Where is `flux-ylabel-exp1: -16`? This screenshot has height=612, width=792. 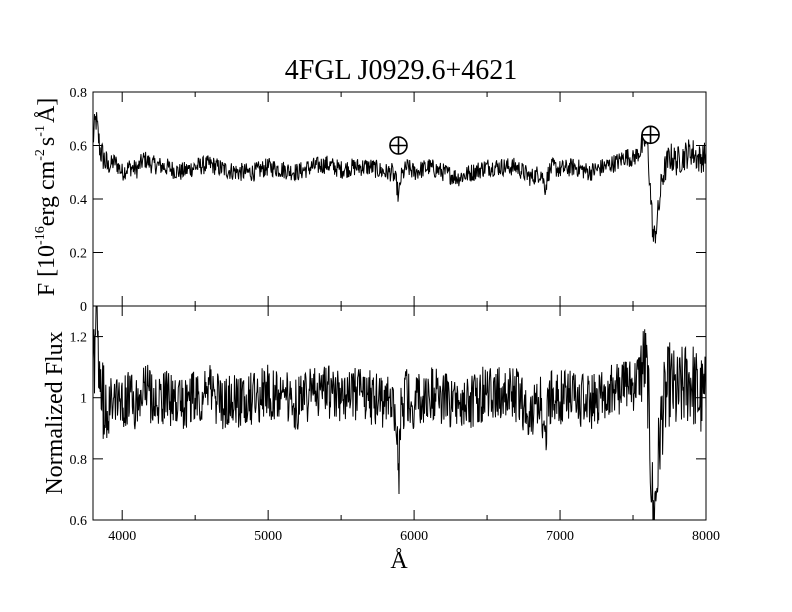
flux-ylabel-exp1: -16 is located at coordinates (40, 235).